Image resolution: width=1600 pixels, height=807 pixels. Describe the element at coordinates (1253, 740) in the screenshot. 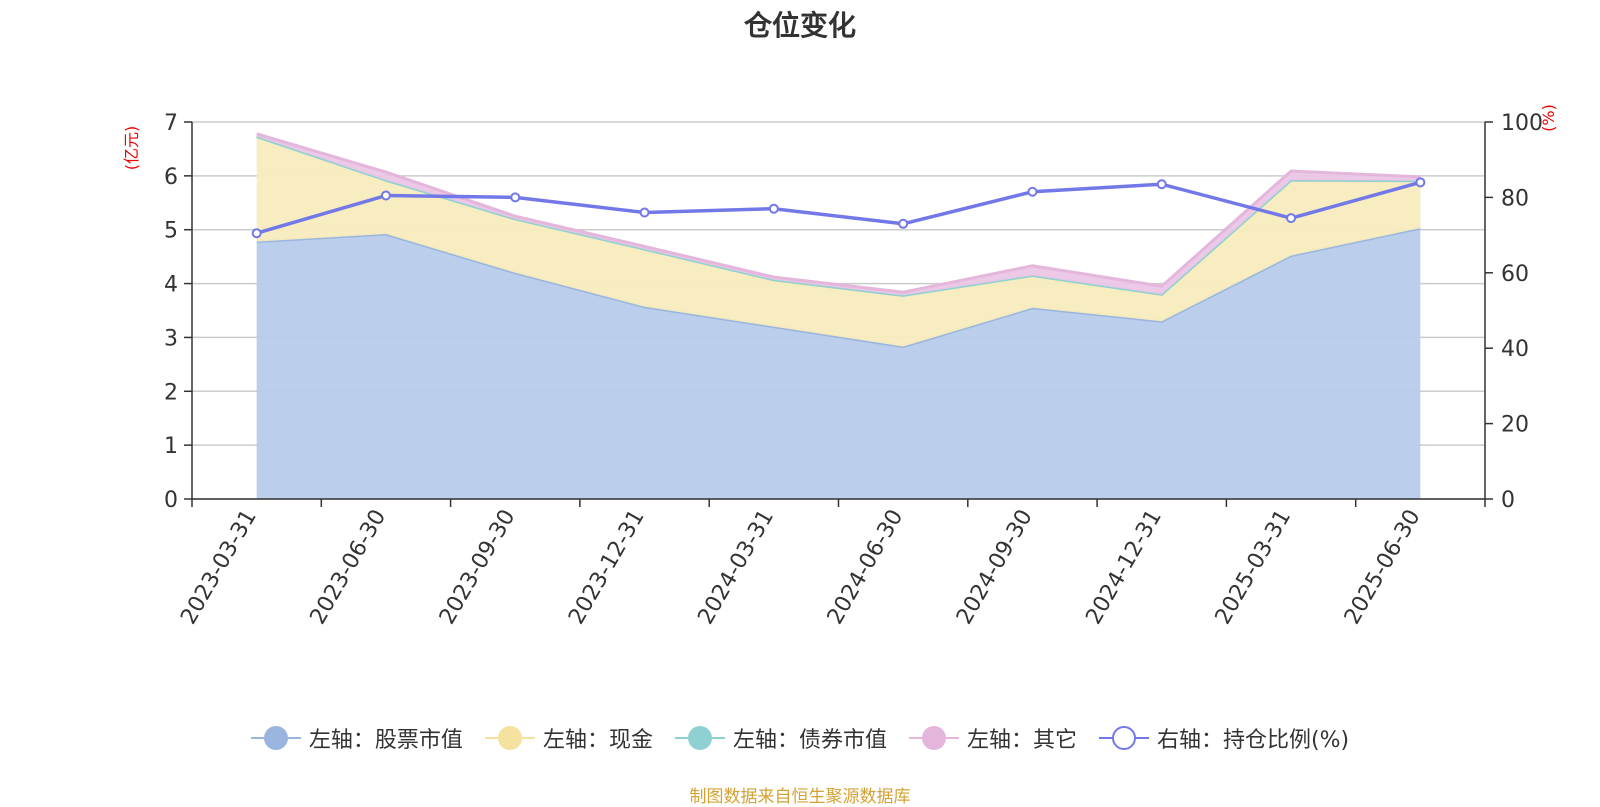

I see `legend-label: 右轴：持仓比例(%)` at that location.